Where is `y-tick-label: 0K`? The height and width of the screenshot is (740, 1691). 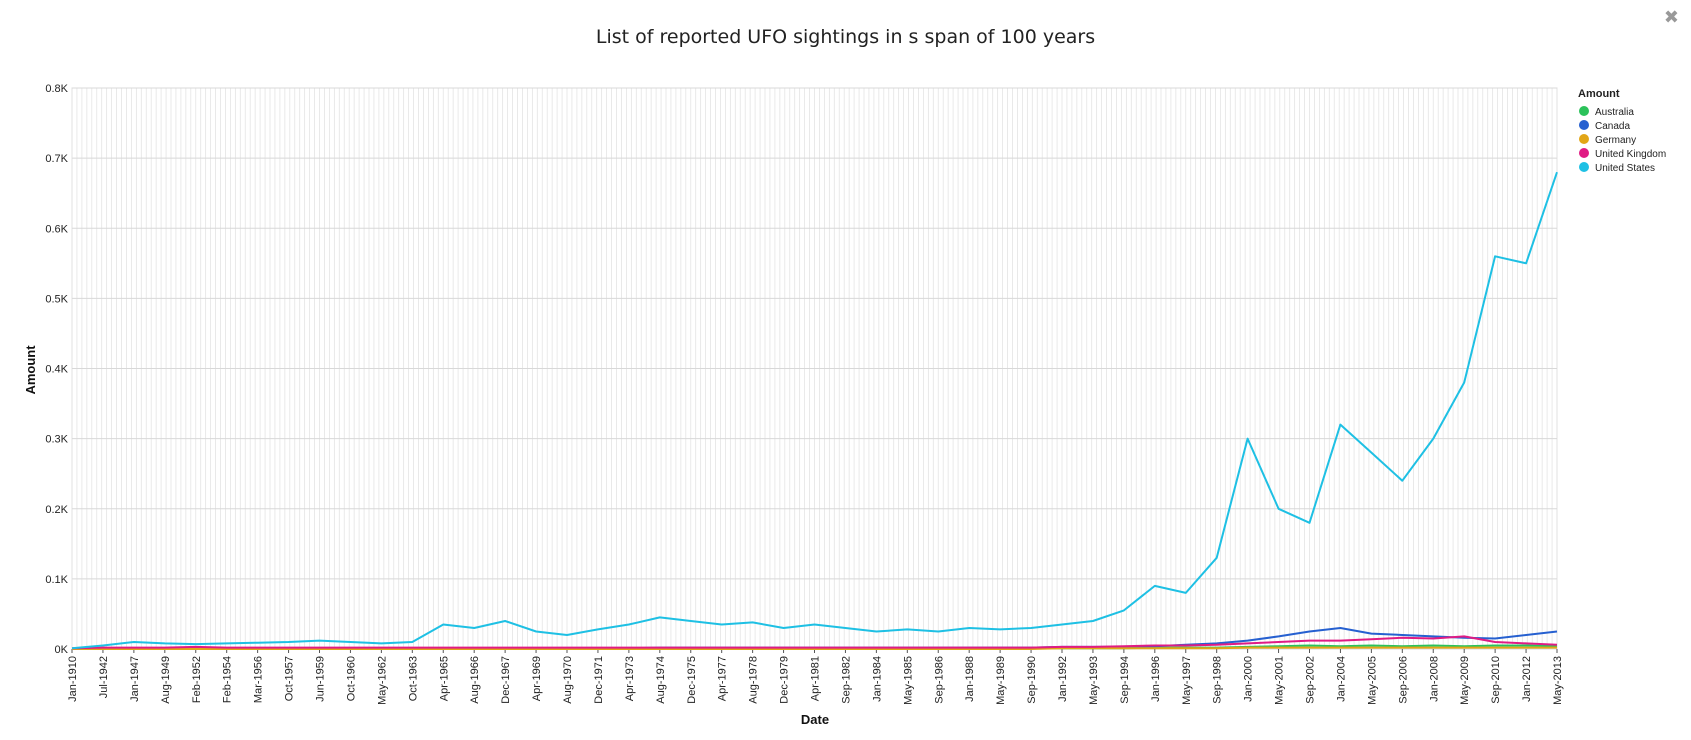
y-tick-label: 0K is located at coordinates (62, 650).